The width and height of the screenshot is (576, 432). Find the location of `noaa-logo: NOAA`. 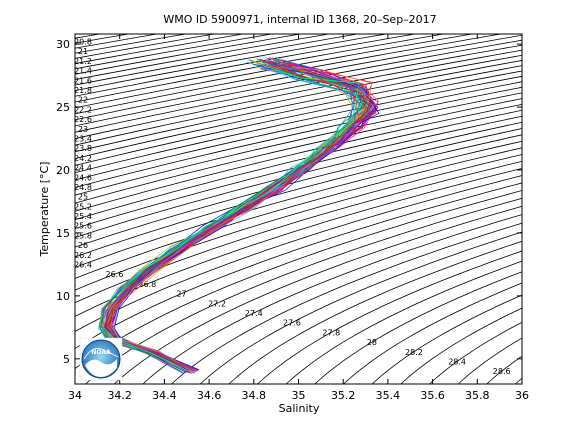

noaa-logo: NOAA is located at coordinates (101, 359).